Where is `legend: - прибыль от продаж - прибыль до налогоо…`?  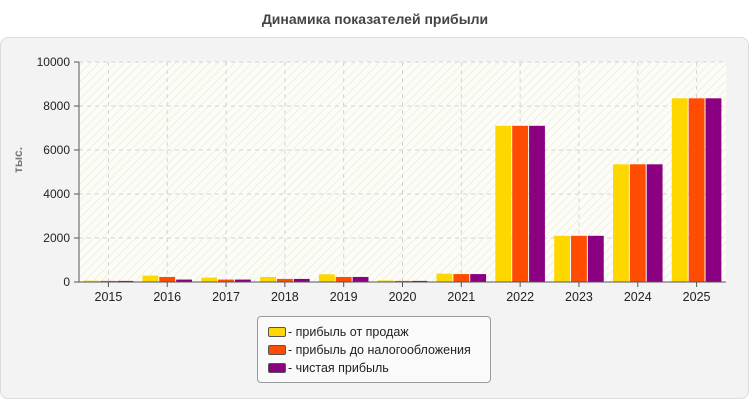
legend: - прибыль от продаж - прибыль до налогоо… is located at coordinates (374, 349).